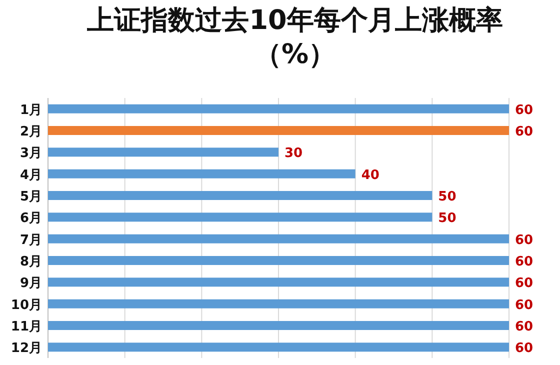 Image resolution: width=560 pixels, height=365 pixels. What do you see at coordinates (31, 218) in the screenshot?
I see `y-tick-label: 6月` at bounding box center [31, 218].